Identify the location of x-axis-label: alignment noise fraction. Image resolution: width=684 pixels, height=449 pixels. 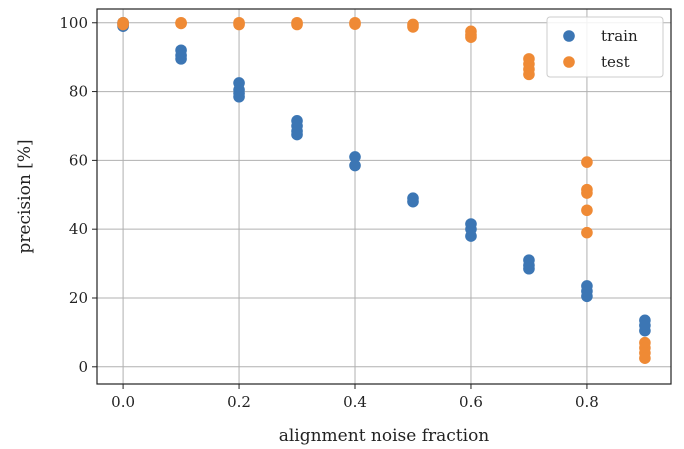
(384, 436).